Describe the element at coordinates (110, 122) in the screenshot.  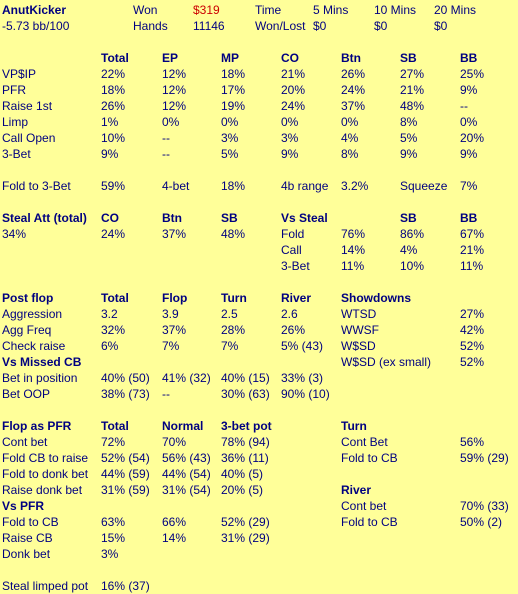
I see `preflop-cell: 1%` at that location.